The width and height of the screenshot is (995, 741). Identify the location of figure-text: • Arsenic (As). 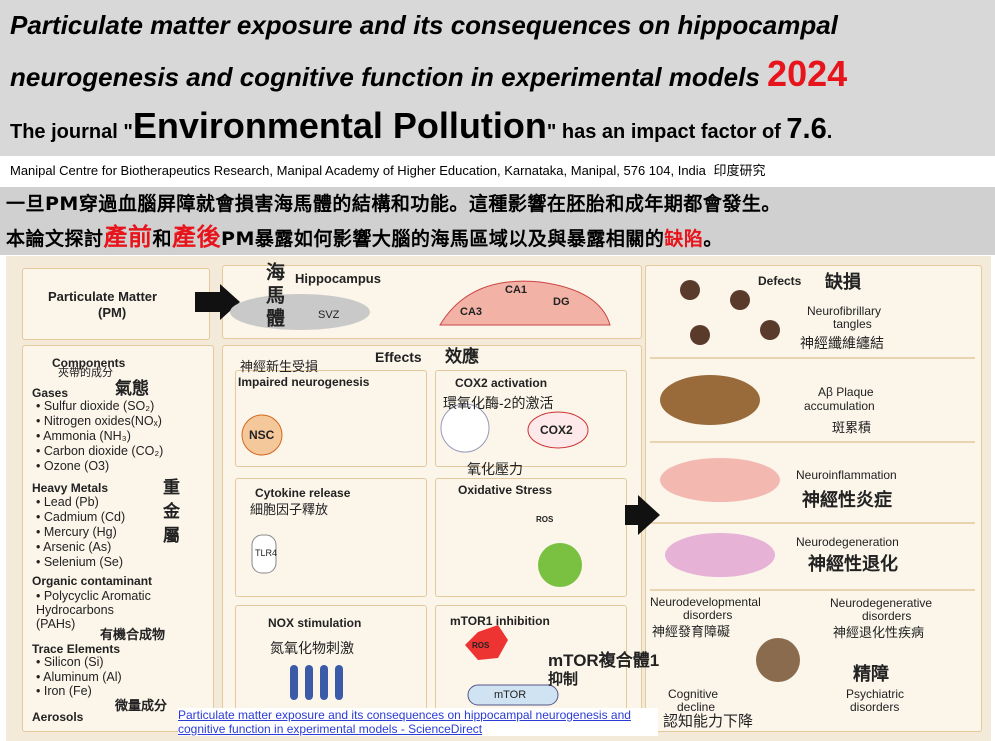
(74, 547).